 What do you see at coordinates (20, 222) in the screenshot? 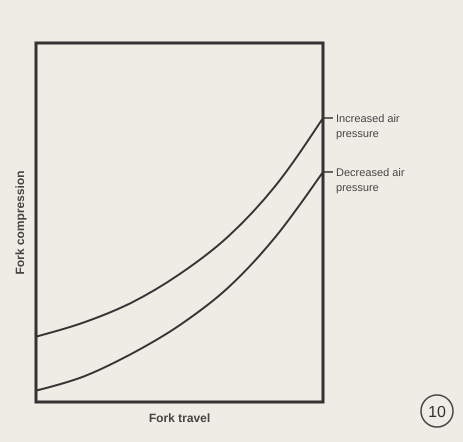
I see `y-axis-title: Fork compression` at bounding box center [20, 222].